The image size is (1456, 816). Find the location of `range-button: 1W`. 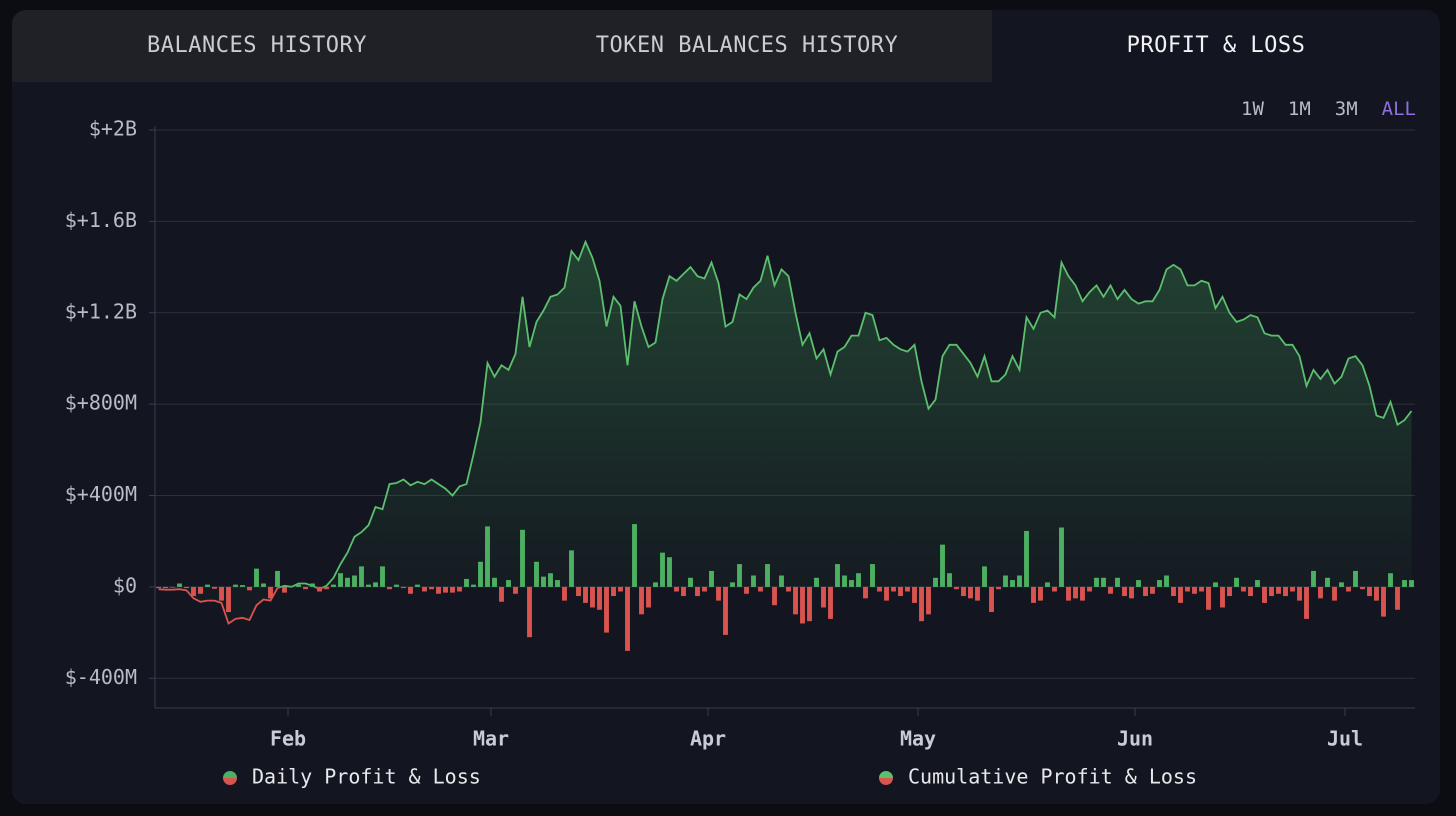

range-button: 1W is located at coordinates (1252, 109).